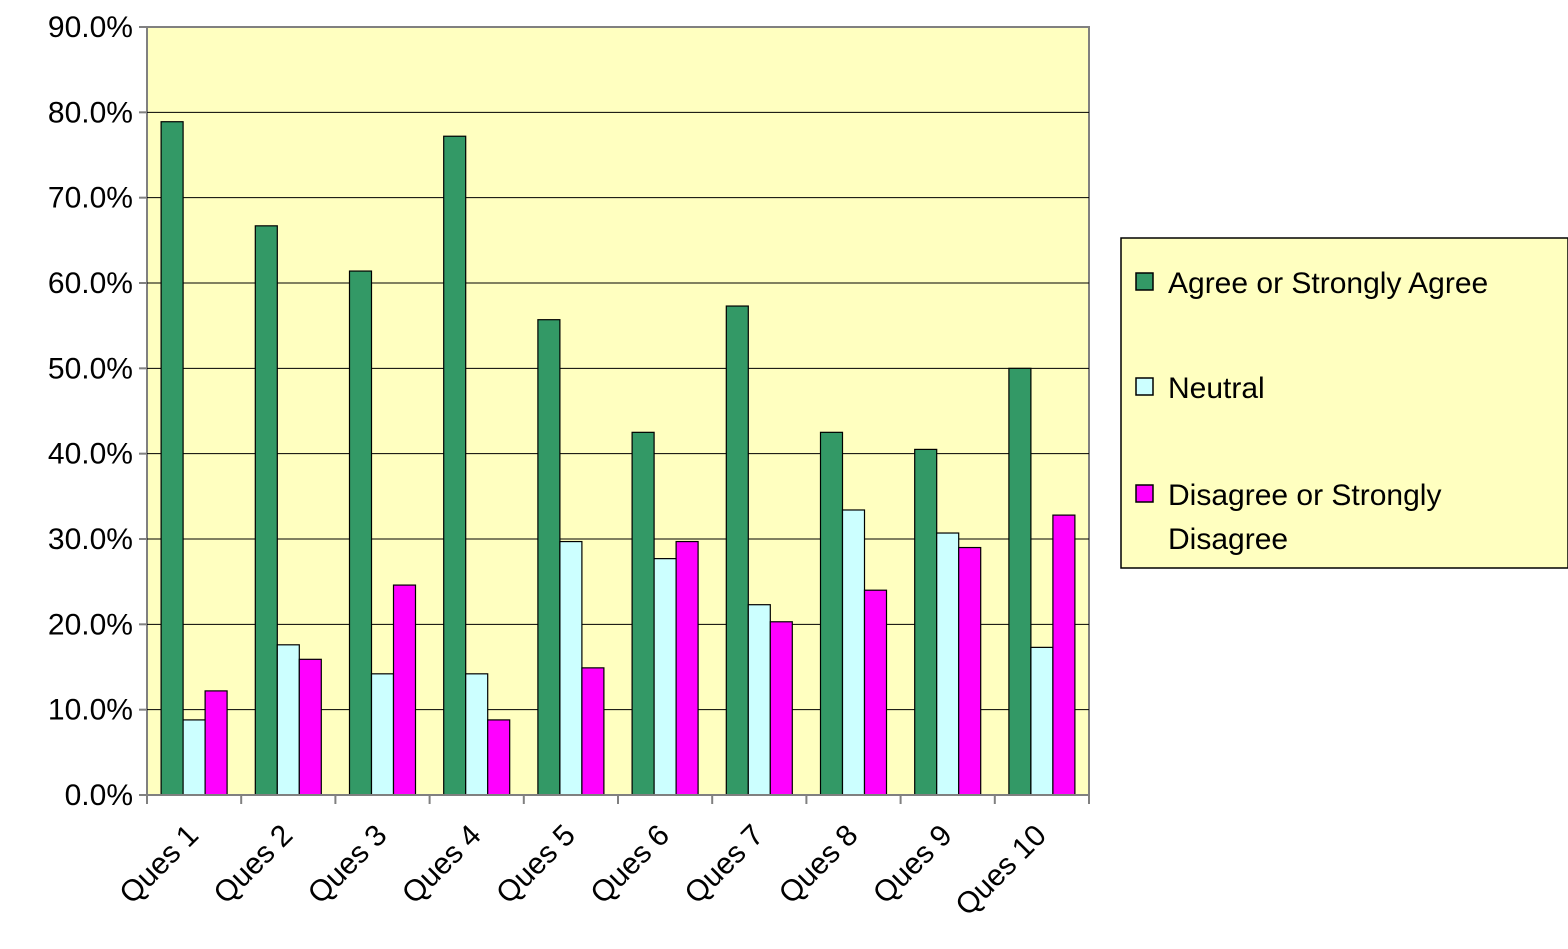 This screenshot has width=1568, height=949. Describe the element at coordinates (90, 710) in the screenshot. I see `y-tick-label: 10.0%` at that location.